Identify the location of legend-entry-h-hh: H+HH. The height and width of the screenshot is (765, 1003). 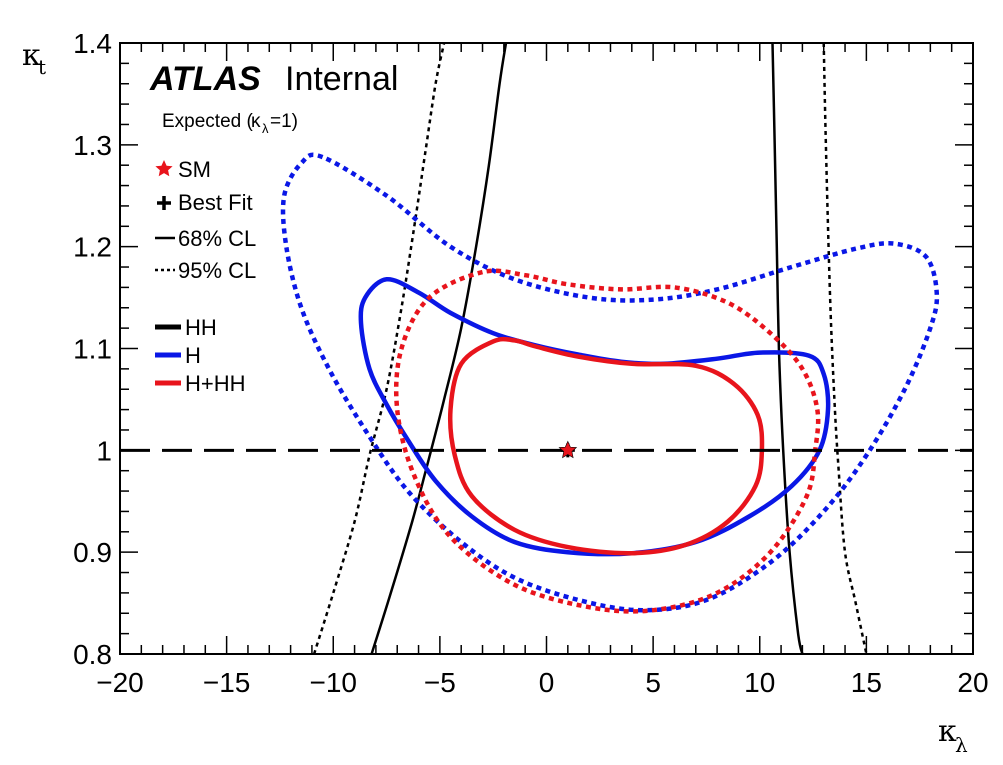
(200, 383).